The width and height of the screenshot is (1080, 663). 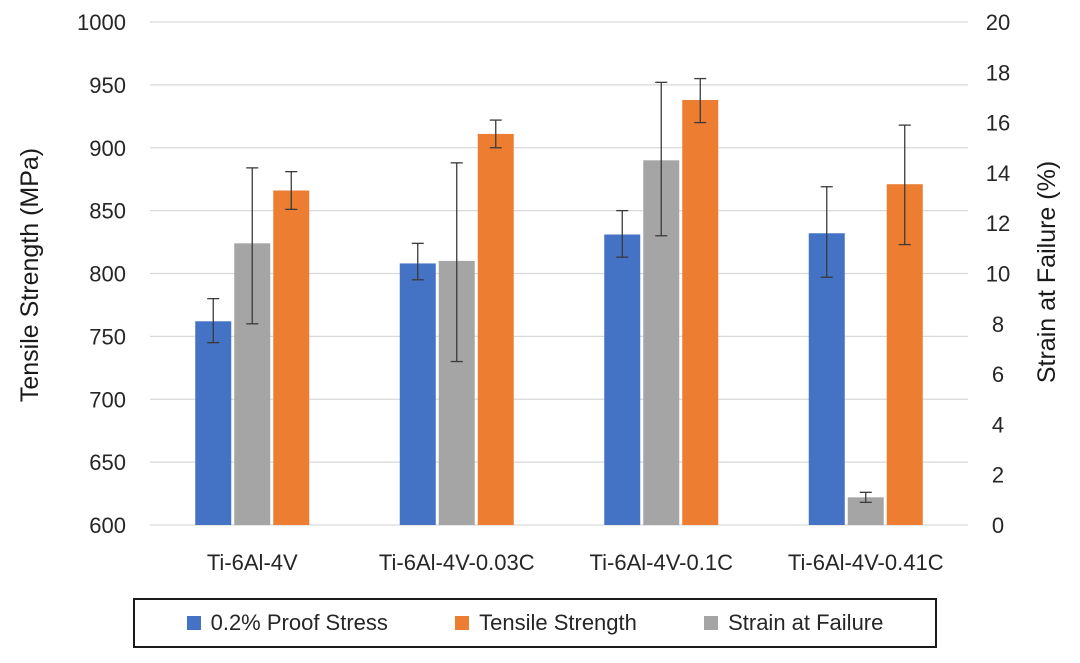 I want to click on left-tick-label: 900, so click(x=107, y=148).